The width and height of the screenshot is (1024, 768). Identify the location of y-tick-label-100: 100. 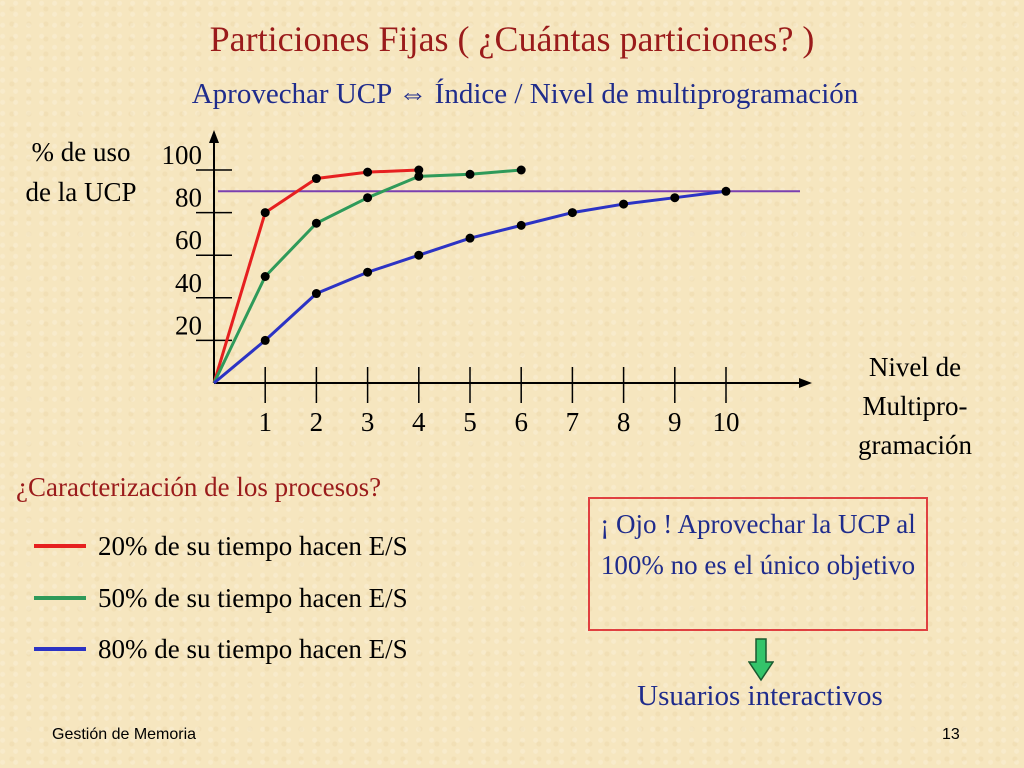
(182, 155).